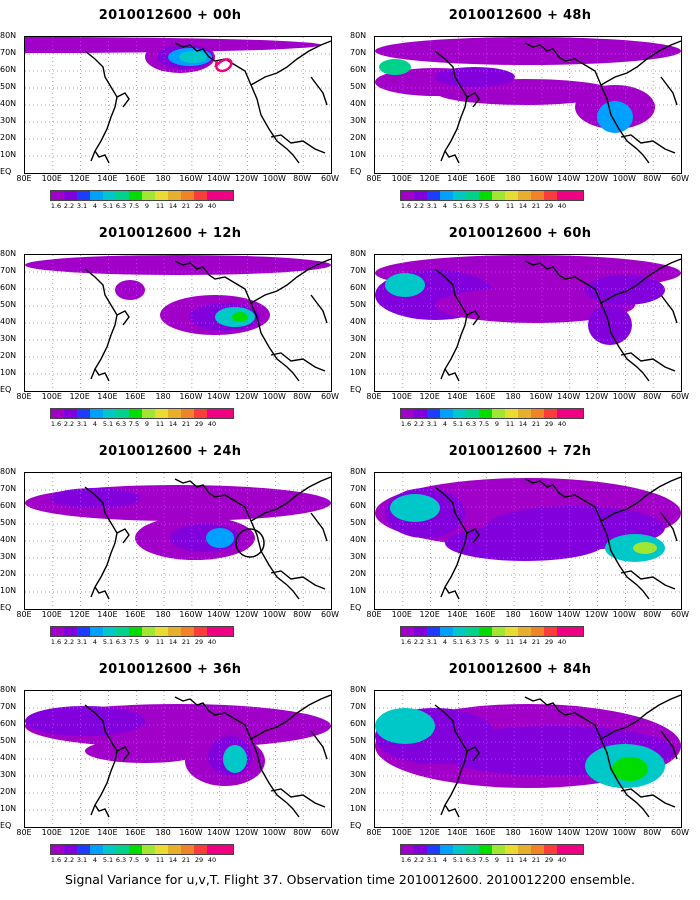 The height and width of the screenshot is (900, 700). Describe the element at coordinates (212, 424) in the screenshot. I see `colorbar-label: 40` at that location.